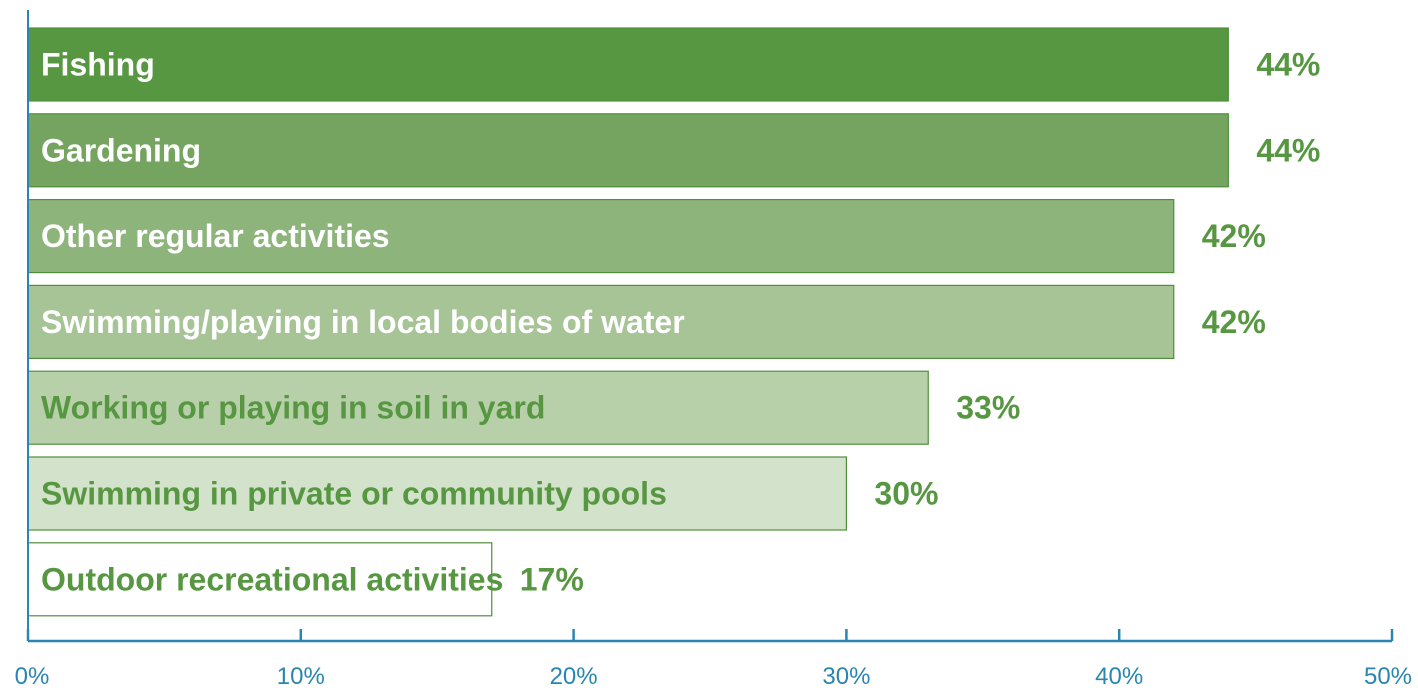 The width and height of the screenshot is (1418, 692). Describe the element at coordinates (98, 65) in the screenshot. I see `bar-category-label: Fishing` at that location.